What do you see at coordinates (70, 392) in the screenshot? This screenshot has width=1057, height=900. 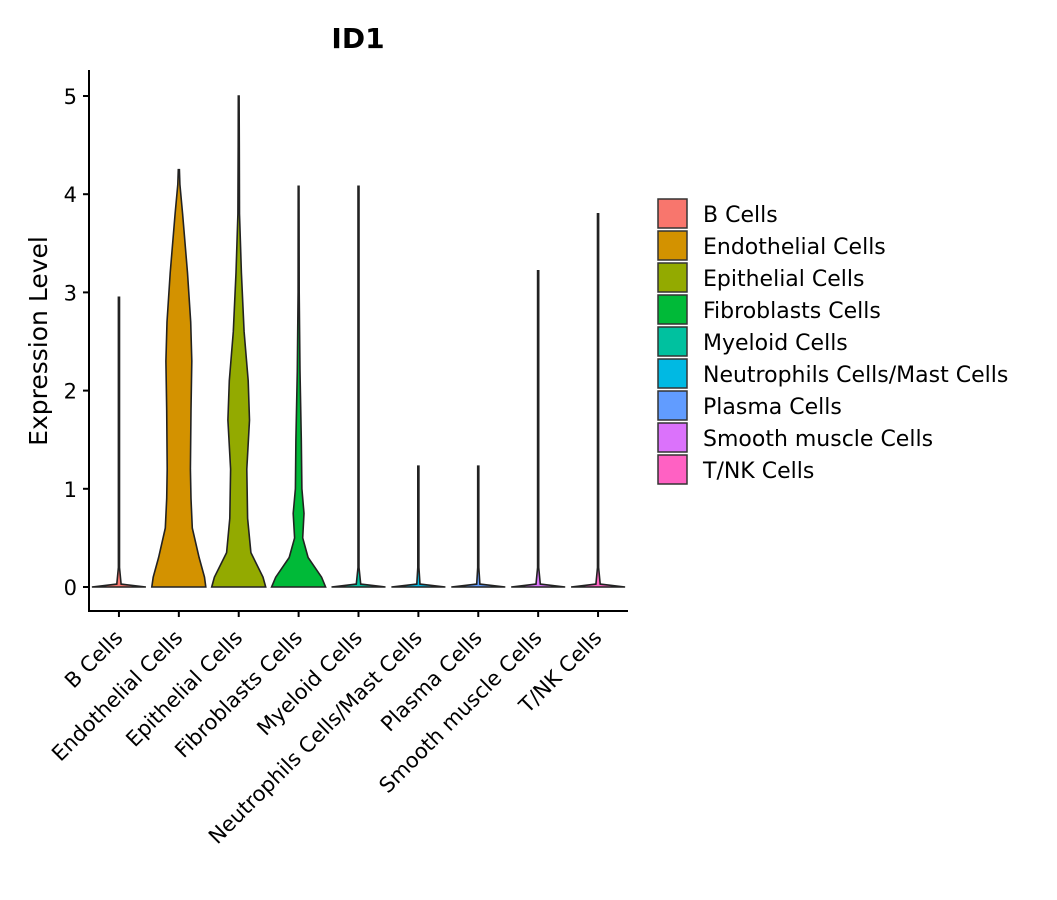 I see `y-tick-label: 2` at bounding box center [70, 392].